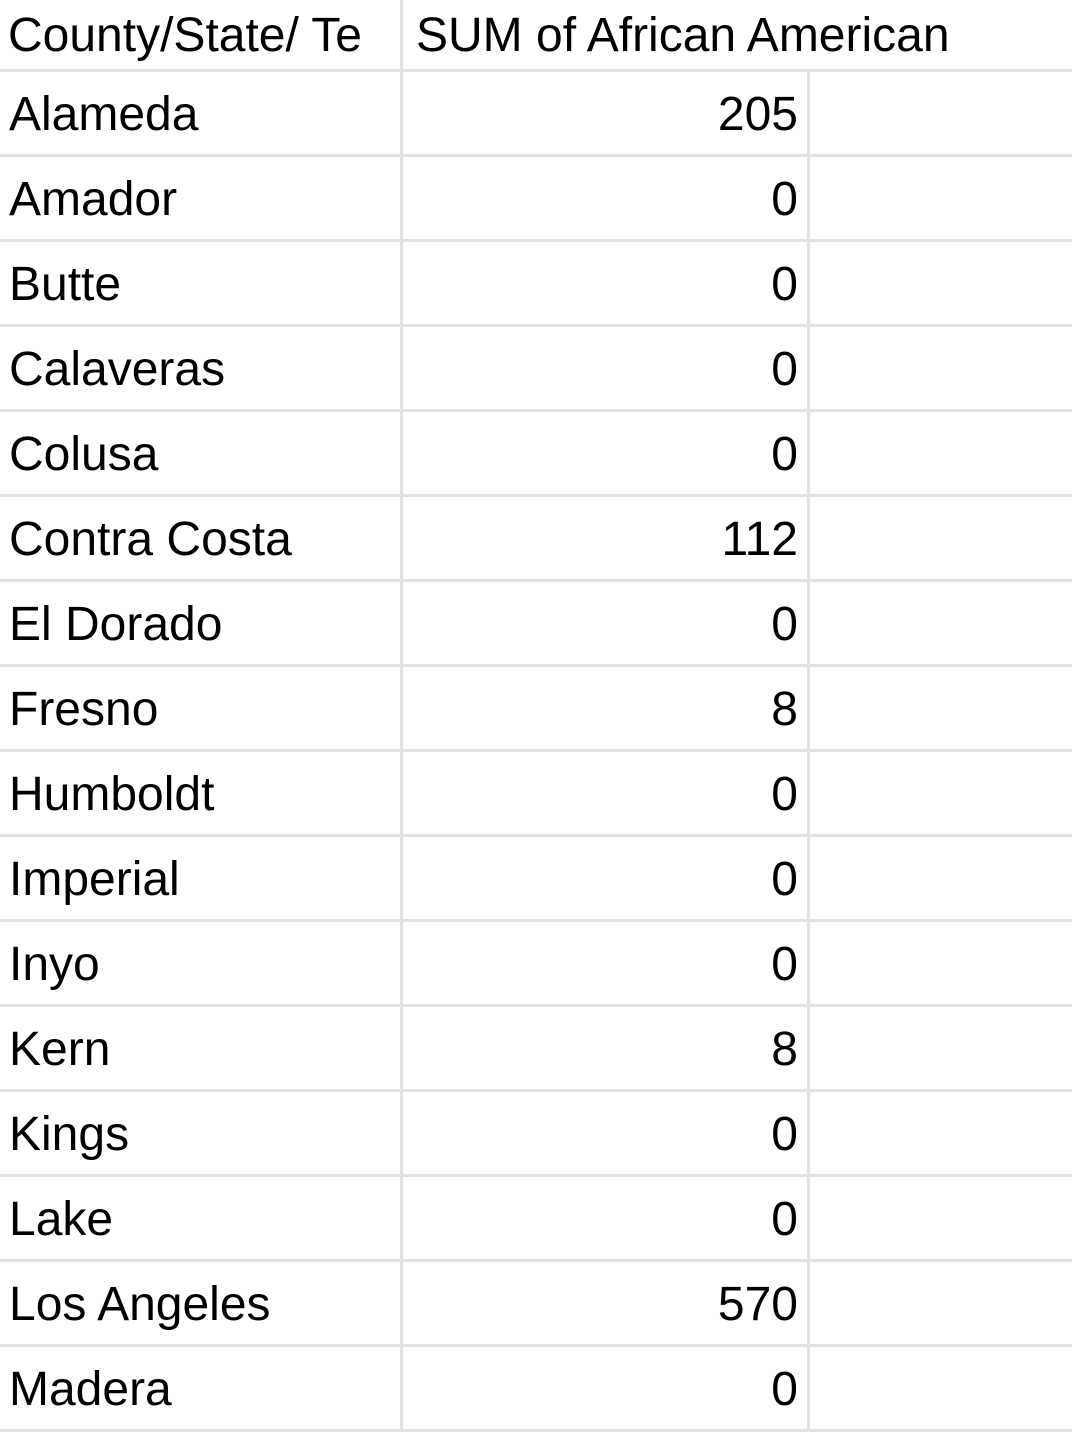 The width and height of the screenshot is (1072, 1432). I want to click on county-cell: Colusa, so click(84, 454).